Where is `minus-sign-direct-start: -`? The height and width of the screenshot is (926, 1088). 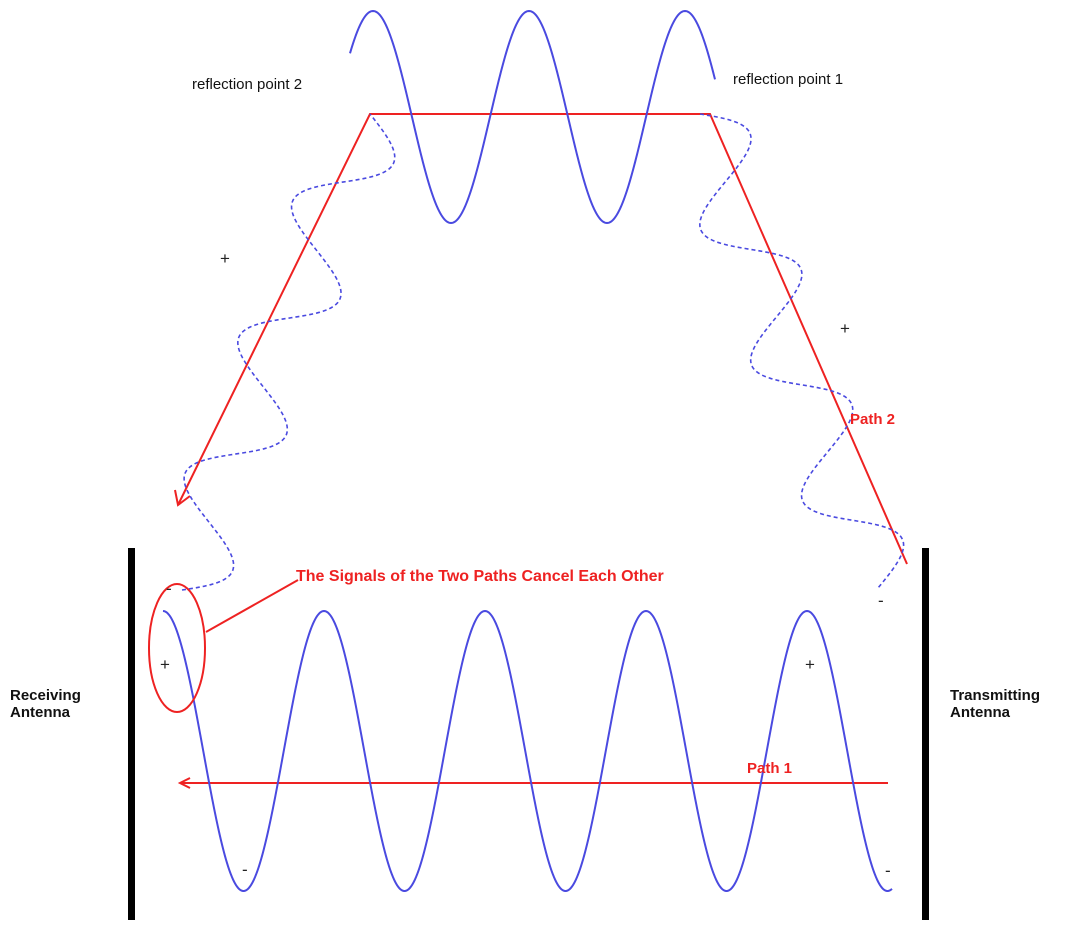 minus-sign-direct-start: - is located at coordinates (888, 870).